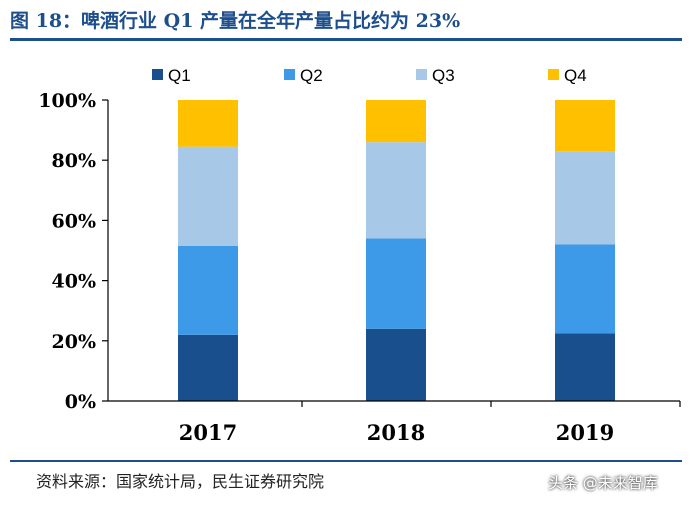 This screenshot has width=700, height=508. What do you see at coordinates (208, 290) in the screenshot?
I see `bar-2017-q2` at bounding box center [208, 290].